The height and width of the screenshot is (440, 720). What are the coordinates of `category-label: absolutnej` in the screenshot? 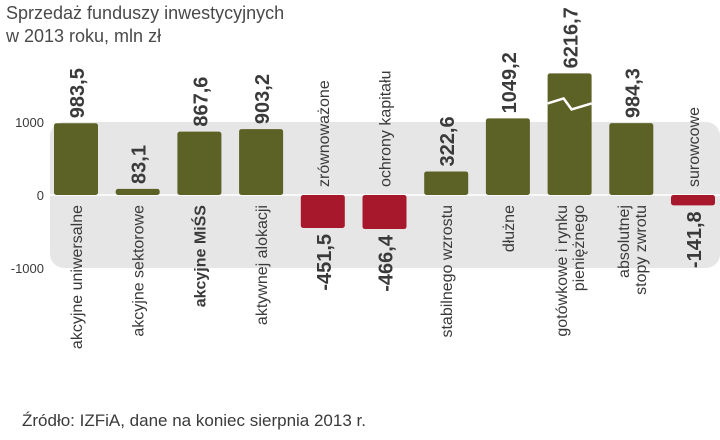 It's located at (624, 241).